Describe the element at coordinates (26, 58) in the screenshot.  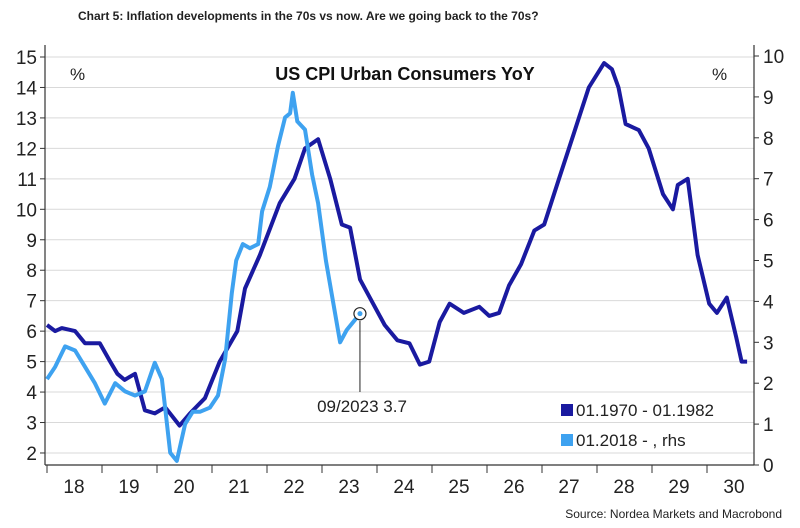
I see `left-tick-label: 15` at that location.